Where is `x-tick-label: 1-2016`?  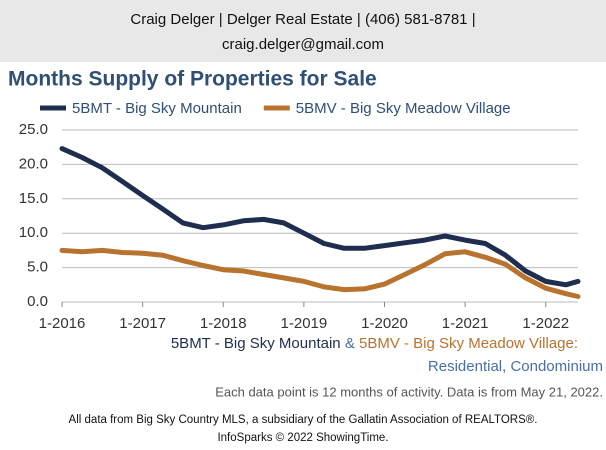 x-tick-label: 1-2016 is located at coordinates (62, 323).